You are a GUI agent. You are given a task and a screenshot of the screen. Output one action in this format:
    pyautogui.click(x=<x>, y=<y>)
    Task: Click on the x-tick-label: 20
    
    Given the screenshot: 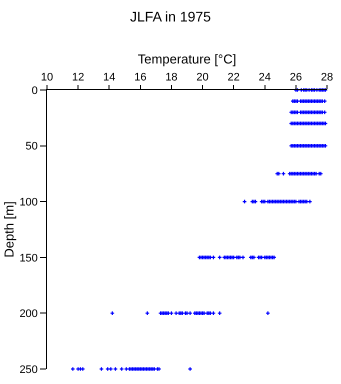 What is the action you would take?
    pyautogui.click(x=202, y=78)
    